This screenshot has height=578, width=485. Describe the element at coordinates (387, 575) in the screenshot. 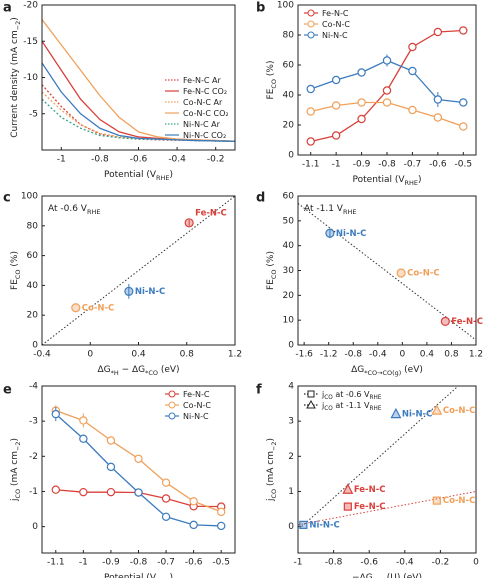

I see `x-axis-label: −ΔGmax(U) (eV)` at that location.